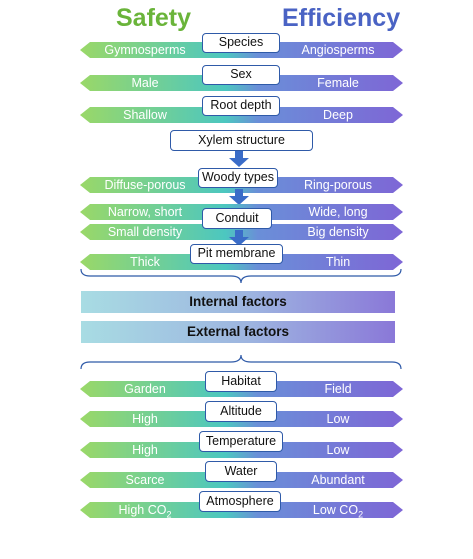 Image resolution: width=473 pixels, height=559 pixels. What do you see at coordinates (145, 480) in the screenshot?
I see `row-left-label: Scarce` at bounding box center [145, 480].